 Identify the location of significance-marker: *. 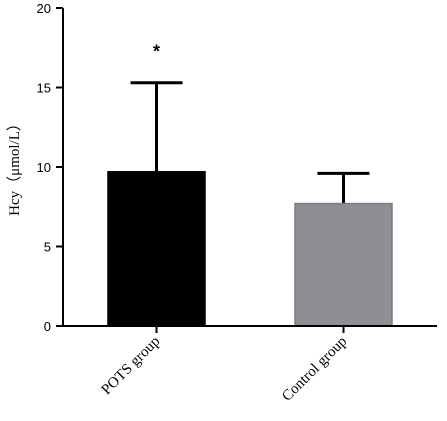
(156, 52).